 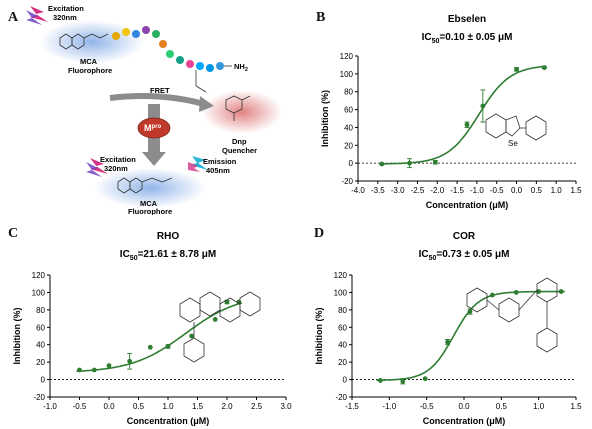 I want to click on mca-bottom-line1: MCA, so click(x=149, y=203).